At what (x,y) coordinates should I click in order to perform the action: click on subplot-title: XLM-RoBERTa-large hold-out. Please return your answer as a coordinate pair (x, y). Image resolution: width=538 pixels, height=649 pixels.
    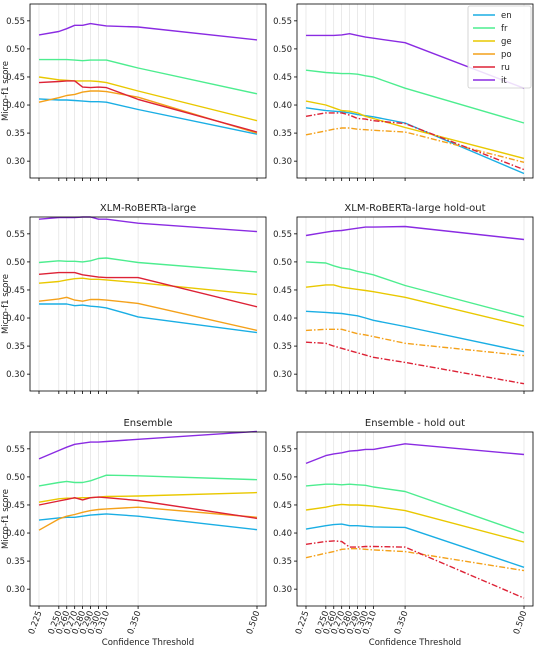
    Looking at the image, I should click on (414, 208).